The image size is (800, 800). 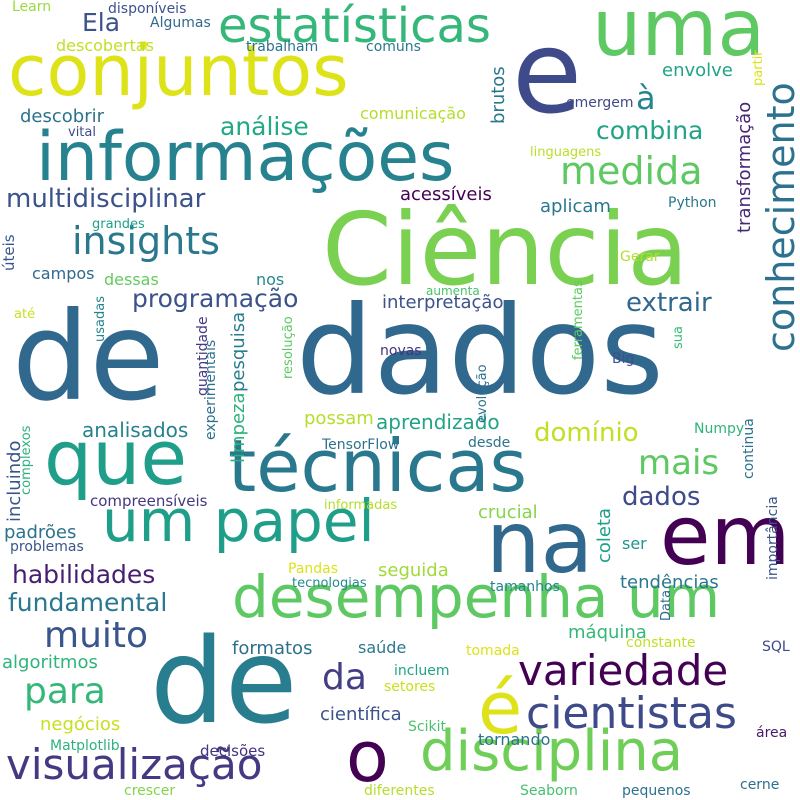 What do you see at coordinates (772, 733) in the screenshot?
I see `cloud-word: área` at bounding box center [772, 733].